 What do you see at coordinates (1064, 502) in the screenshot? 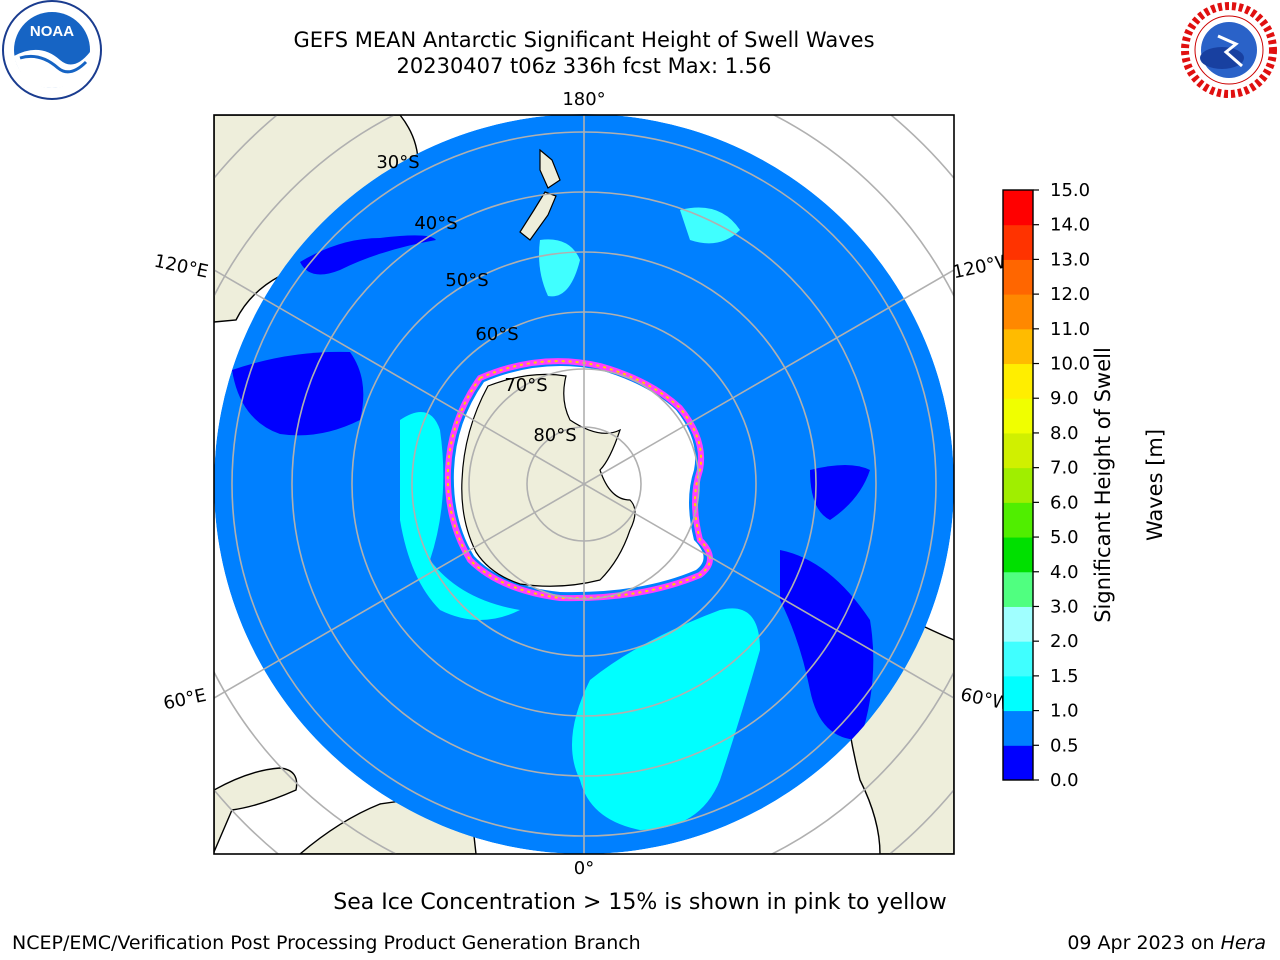
I see `colorbar-tick-label: 6.0` at bounding box center [1064, 502].